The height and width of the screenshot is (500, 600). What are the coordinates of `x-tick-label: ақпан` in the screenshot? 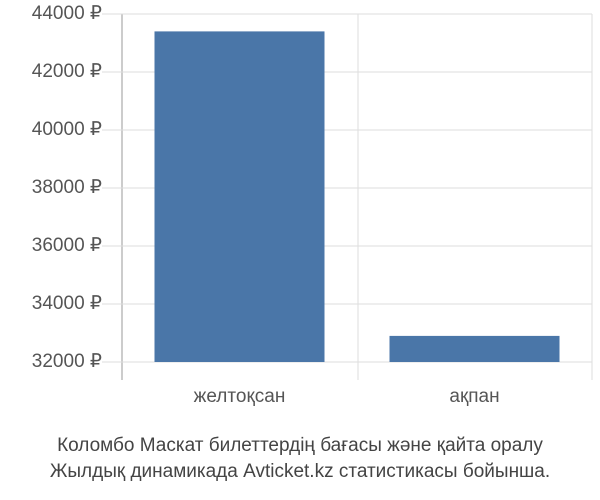 It's located at (474, 396).